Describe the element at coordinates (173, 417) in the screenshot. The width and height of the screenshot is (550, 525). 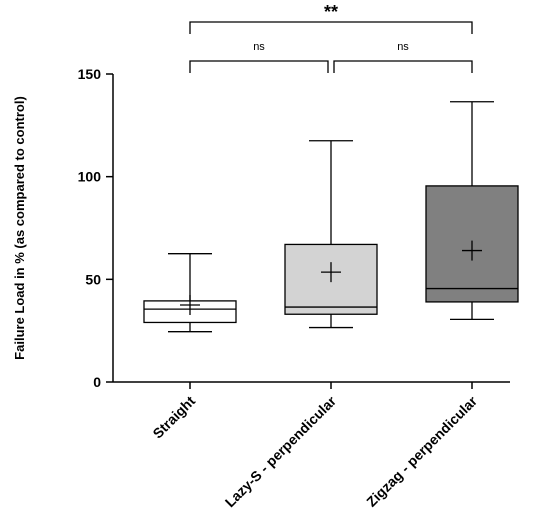
I see `category-label: Straight` at that location.